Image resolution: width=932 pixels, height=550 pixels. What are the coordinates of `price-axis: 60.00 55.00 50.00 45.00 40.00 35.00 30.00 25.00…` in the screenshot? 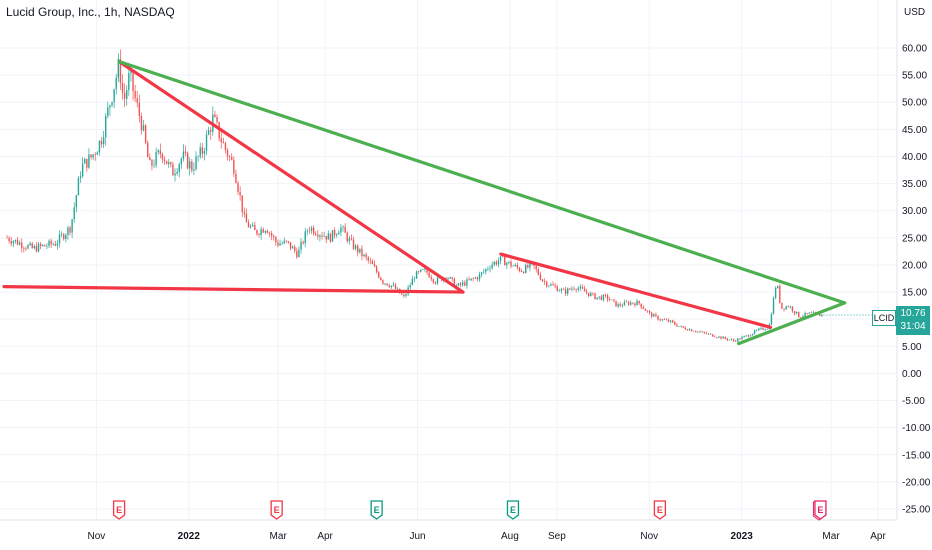 It's located at (916, 280).